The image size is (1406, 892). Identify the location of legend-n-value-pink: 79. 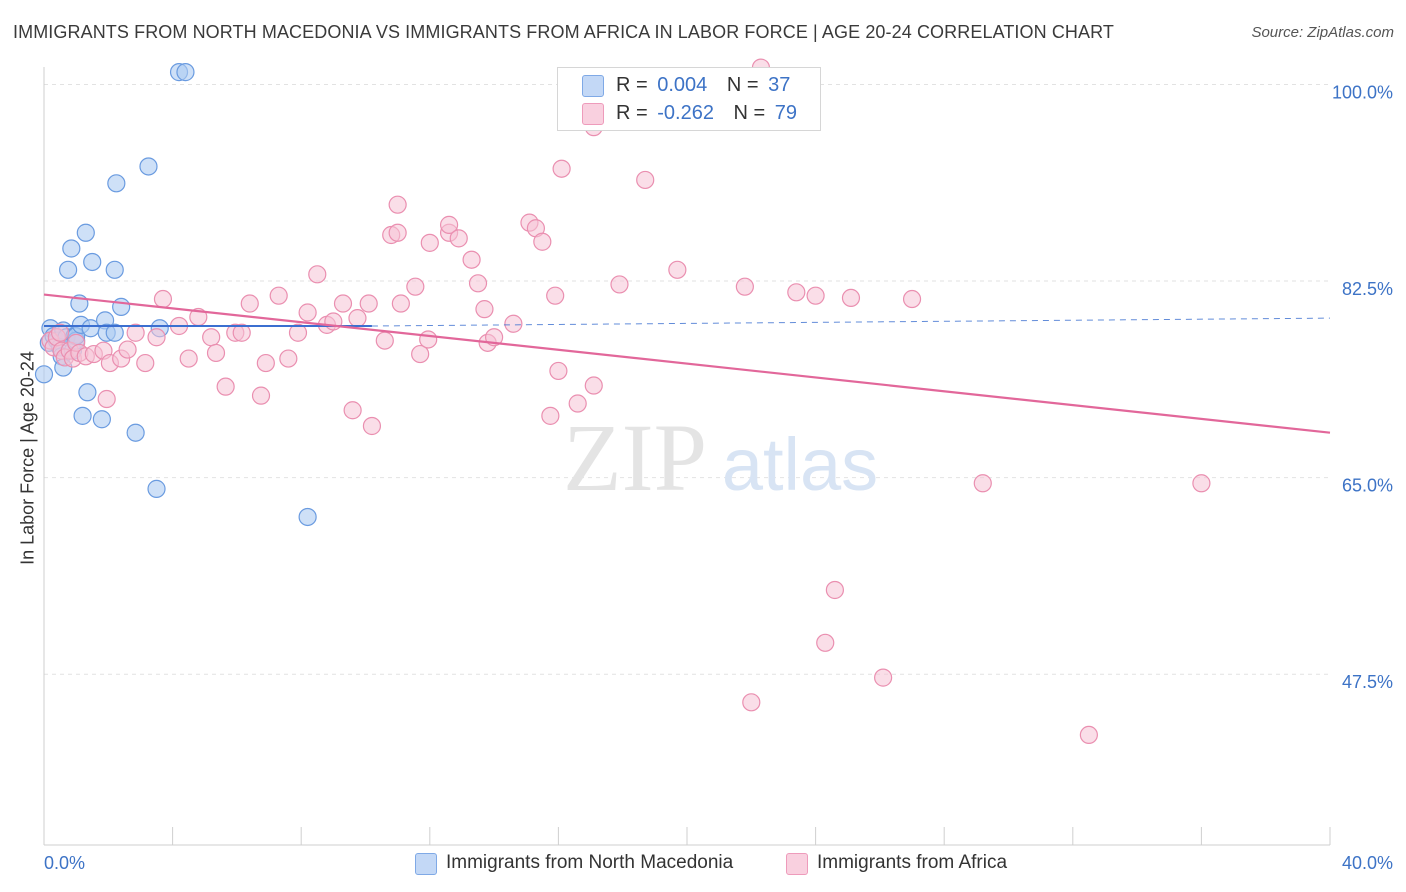
(786, 113).